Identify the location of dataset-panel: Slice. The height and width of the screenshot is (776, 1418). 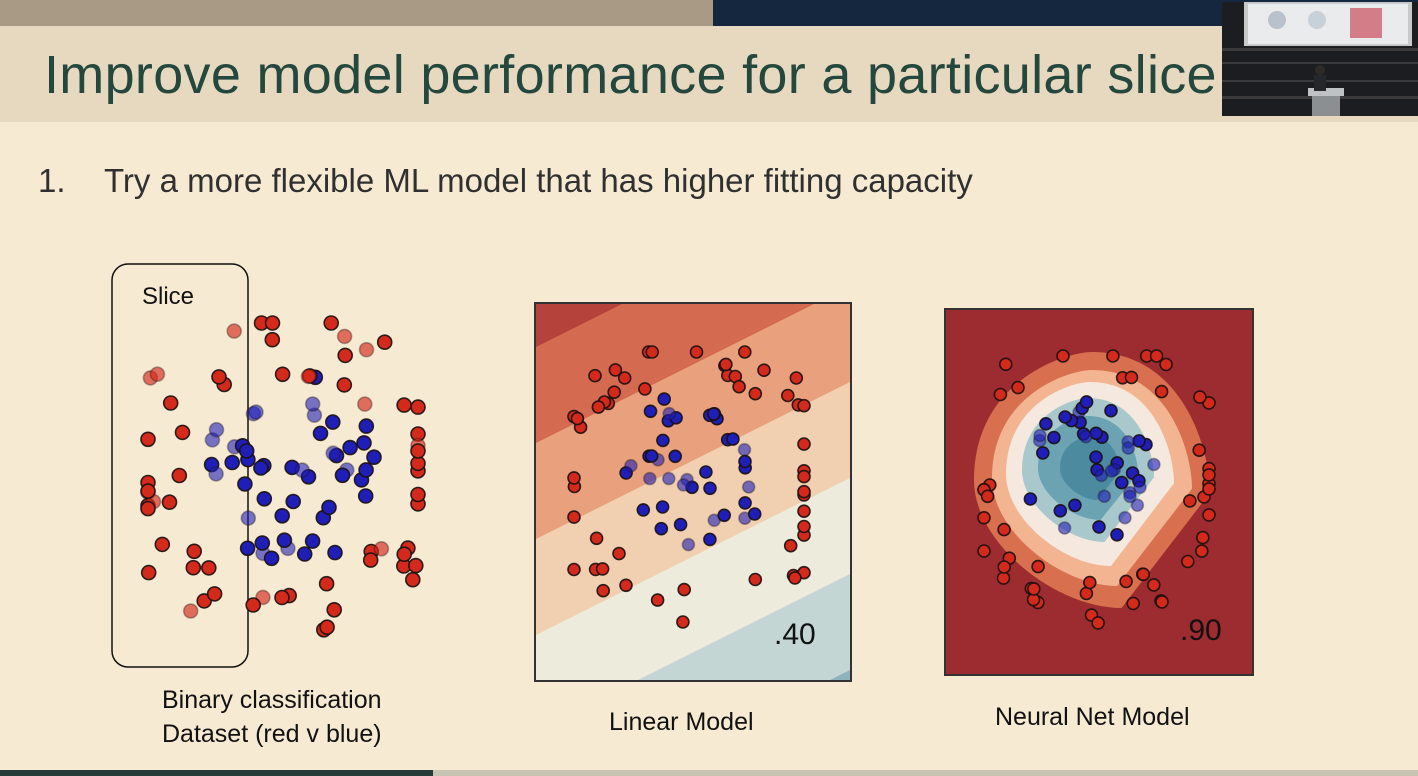
(270, 461).